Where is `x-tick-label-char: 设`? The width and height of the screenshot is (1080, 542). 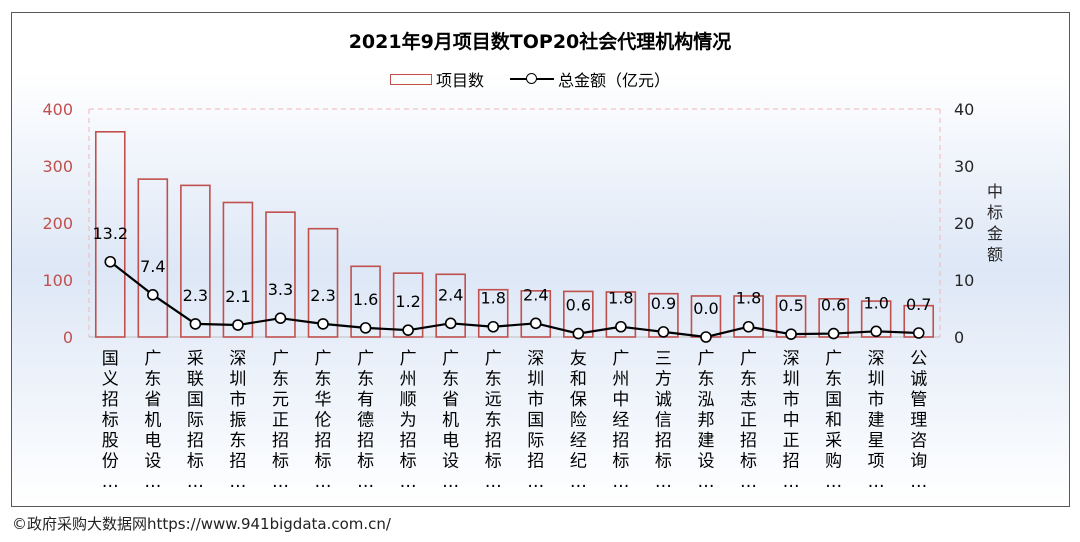 x-tick-label-char: 设 is located at coordinates (705, 462).